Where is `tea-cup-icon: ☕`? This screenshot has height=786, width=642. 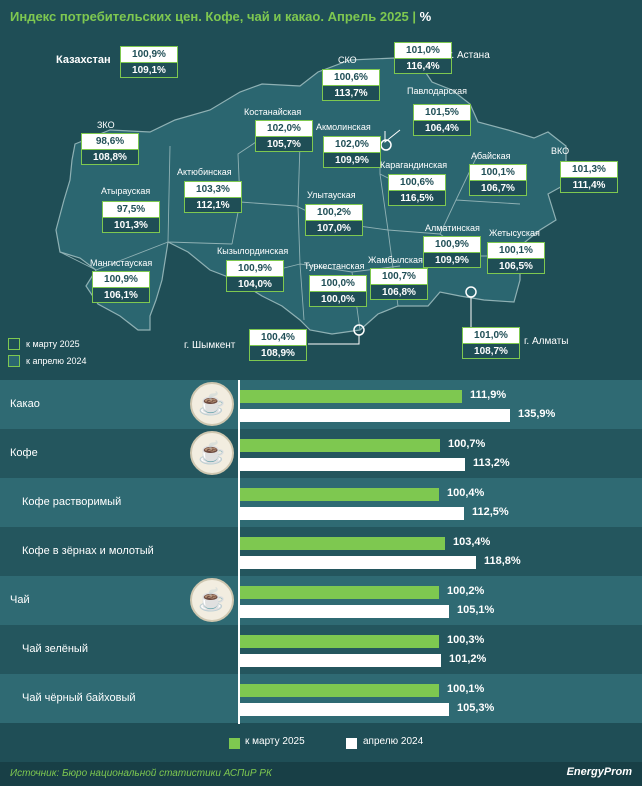
tea-cup-icon: ☕ is located at coordinates (212, 600).